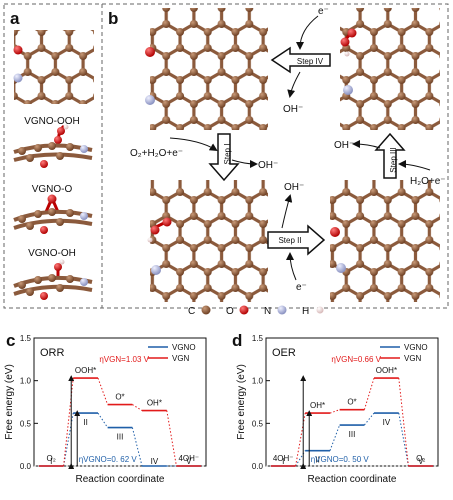 This screenshot has width=453, height=500. I want to click on step-2-electron: e⁻, so click(301, 287).